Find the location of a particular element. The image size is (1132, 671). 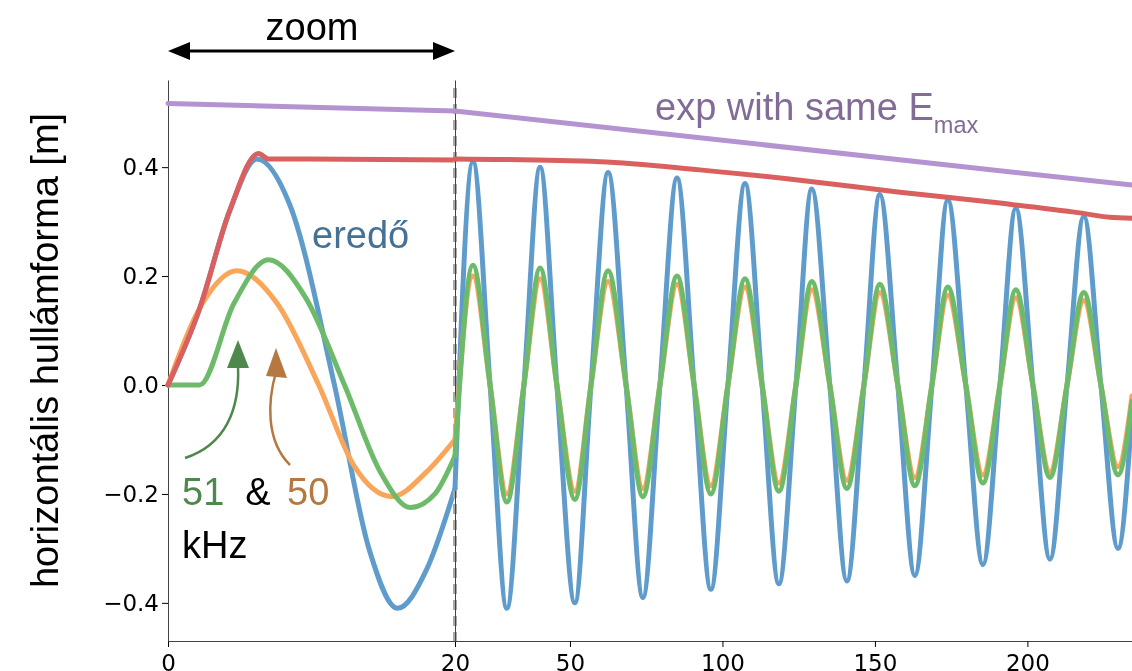

text: zoom is located at coordinates (312, 27).